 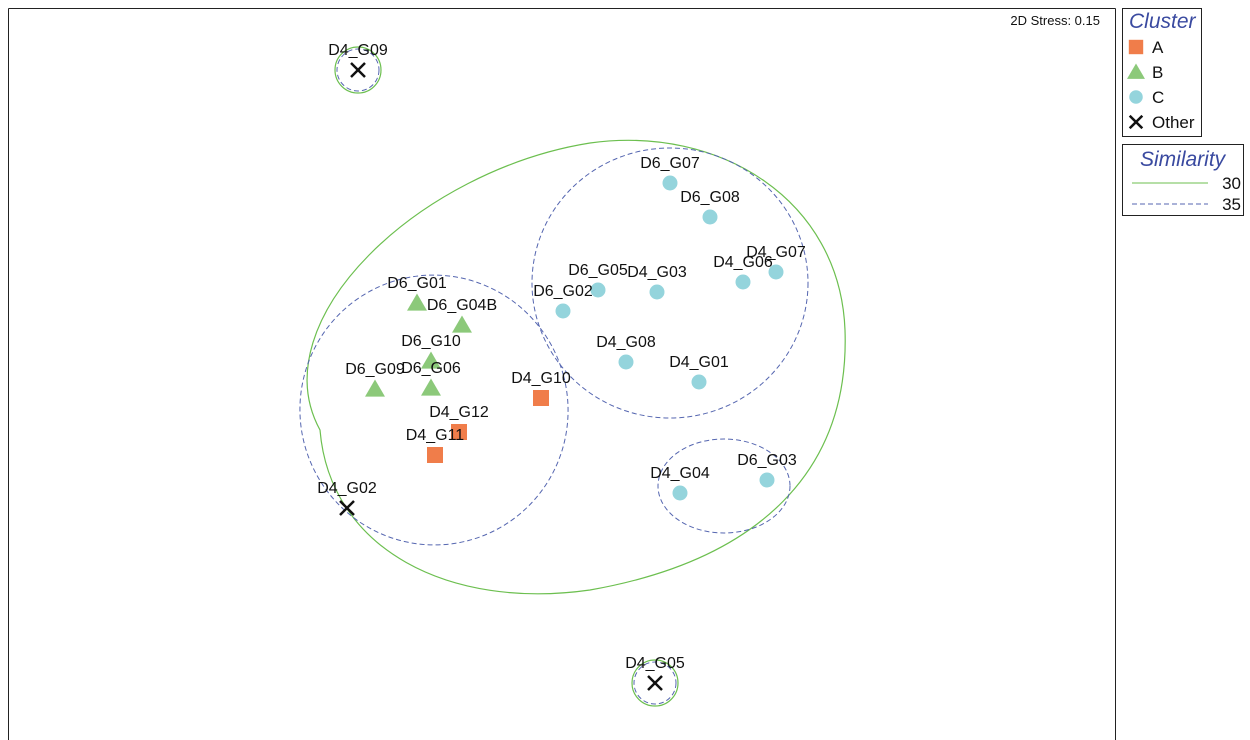 I want to click on point-d4-g11, so click(x=435, y=455).